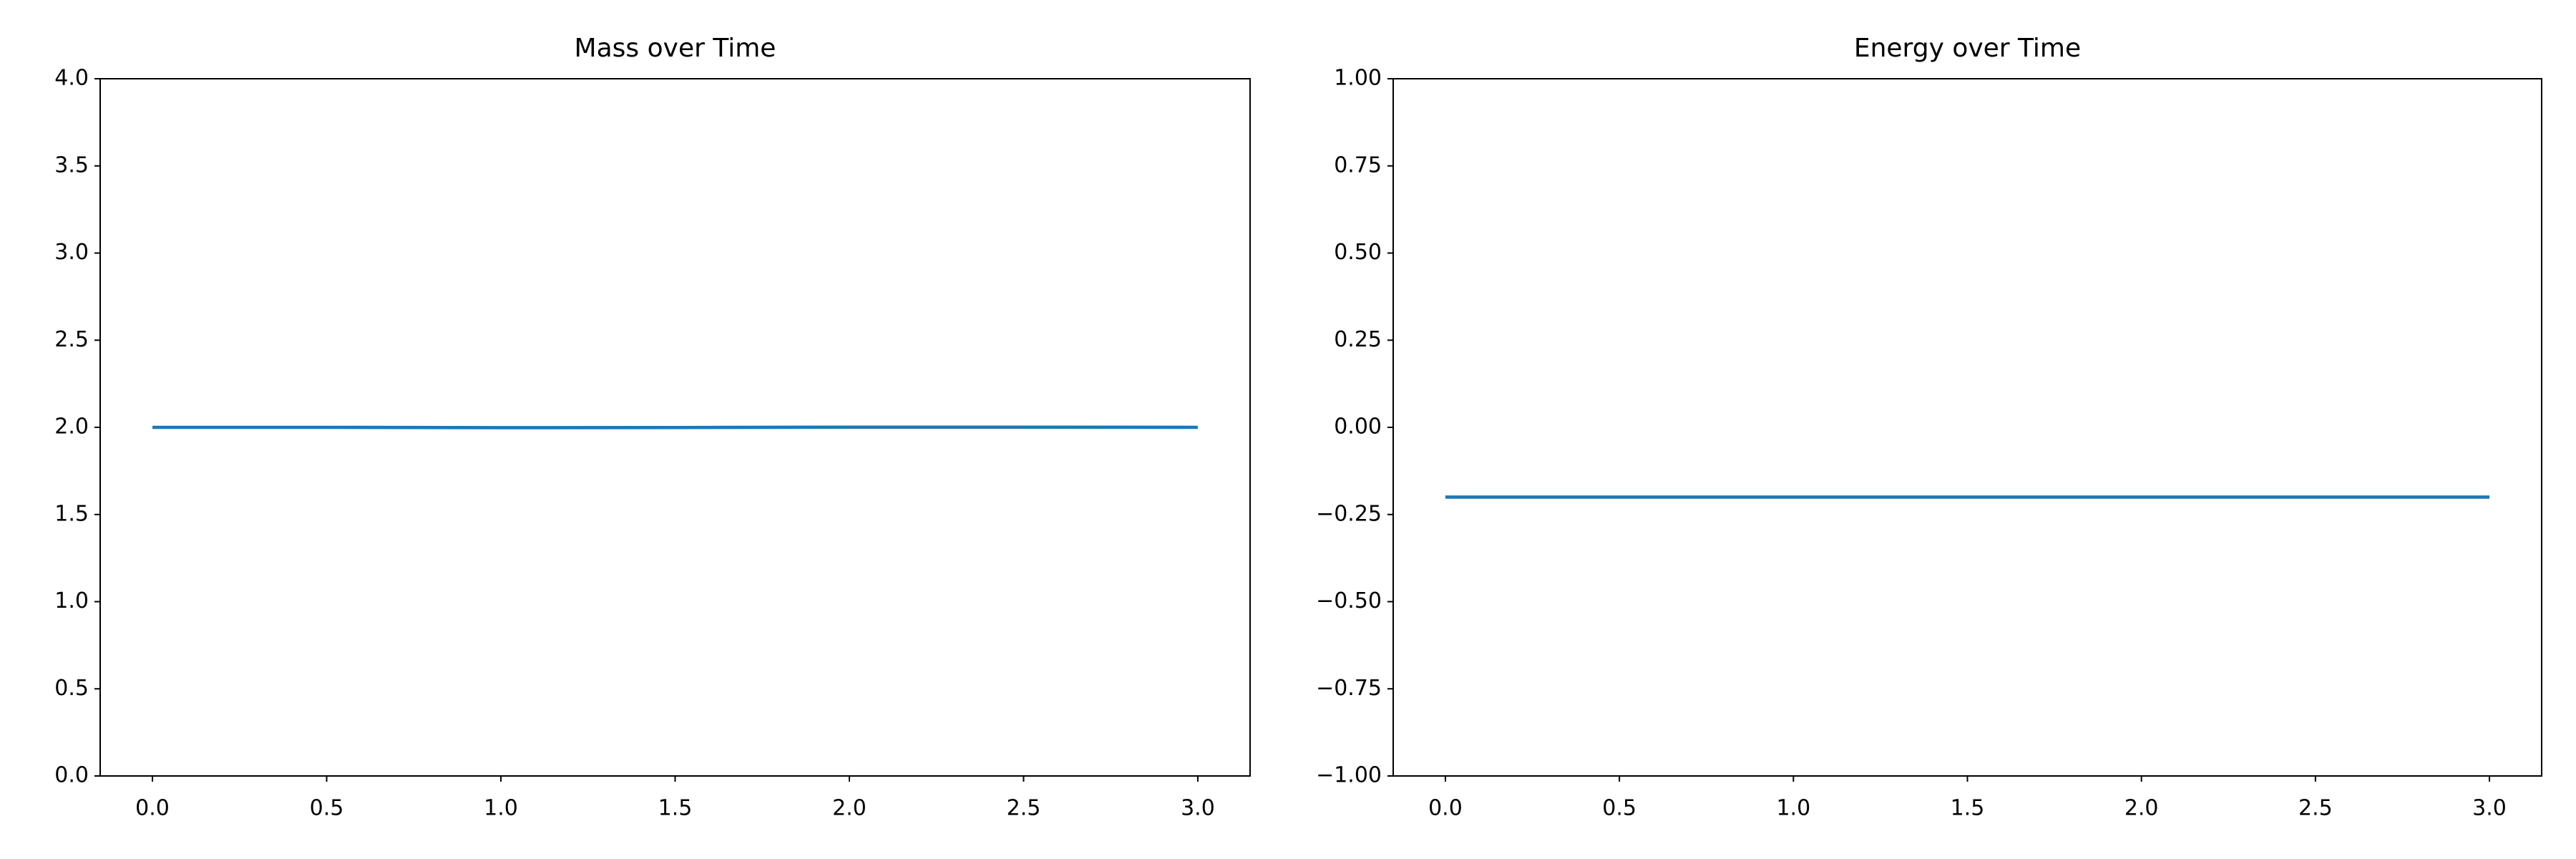 The image size is (2576, 859). What do you see at coordinates (71, 513) in the screenshot?
I see `y-tick-label: 1.5` at bounding box center [71, 513].